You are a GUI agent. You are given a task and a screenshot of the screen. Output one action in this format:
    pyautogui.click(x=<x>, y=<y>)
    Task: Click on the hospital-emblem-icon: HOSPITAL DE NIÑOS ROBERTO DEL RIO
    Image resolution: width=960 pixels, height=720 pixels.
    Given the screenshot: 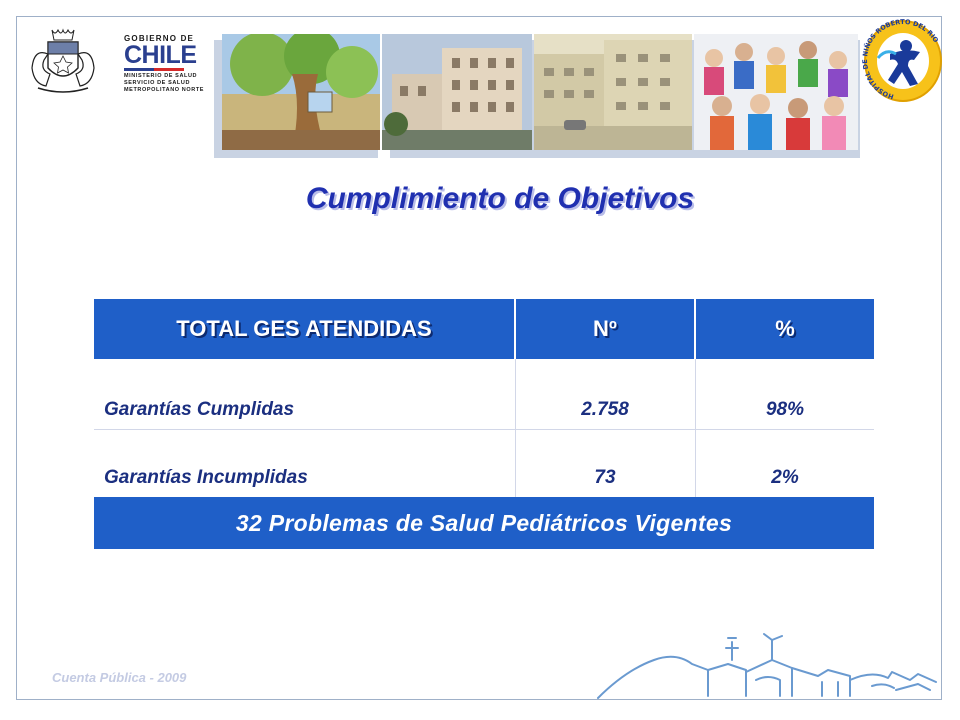 What is the action you would take?
    pyautogui.click(x=901, y=60)
    